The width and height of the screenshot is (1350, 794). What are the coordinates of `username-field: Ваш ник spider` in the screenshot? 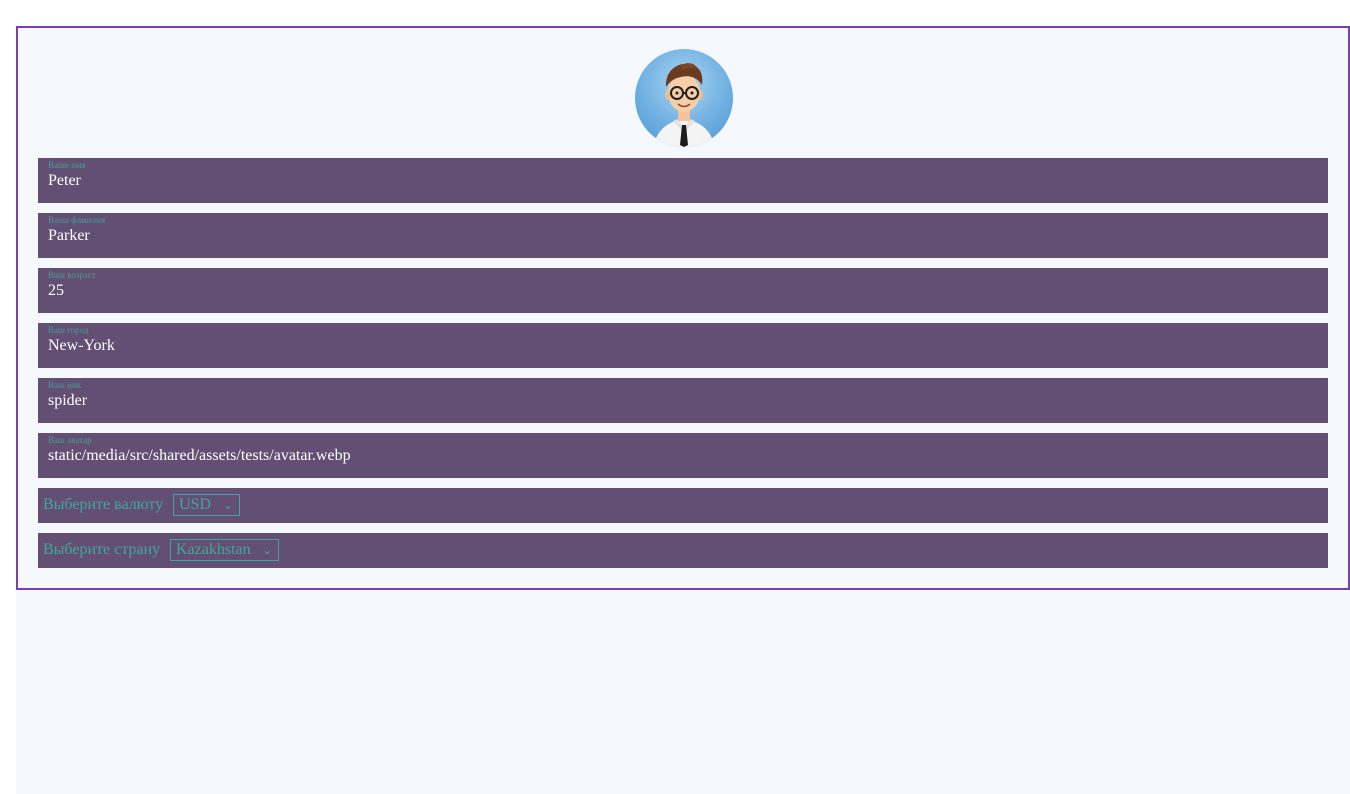 It's located at (683, 400).